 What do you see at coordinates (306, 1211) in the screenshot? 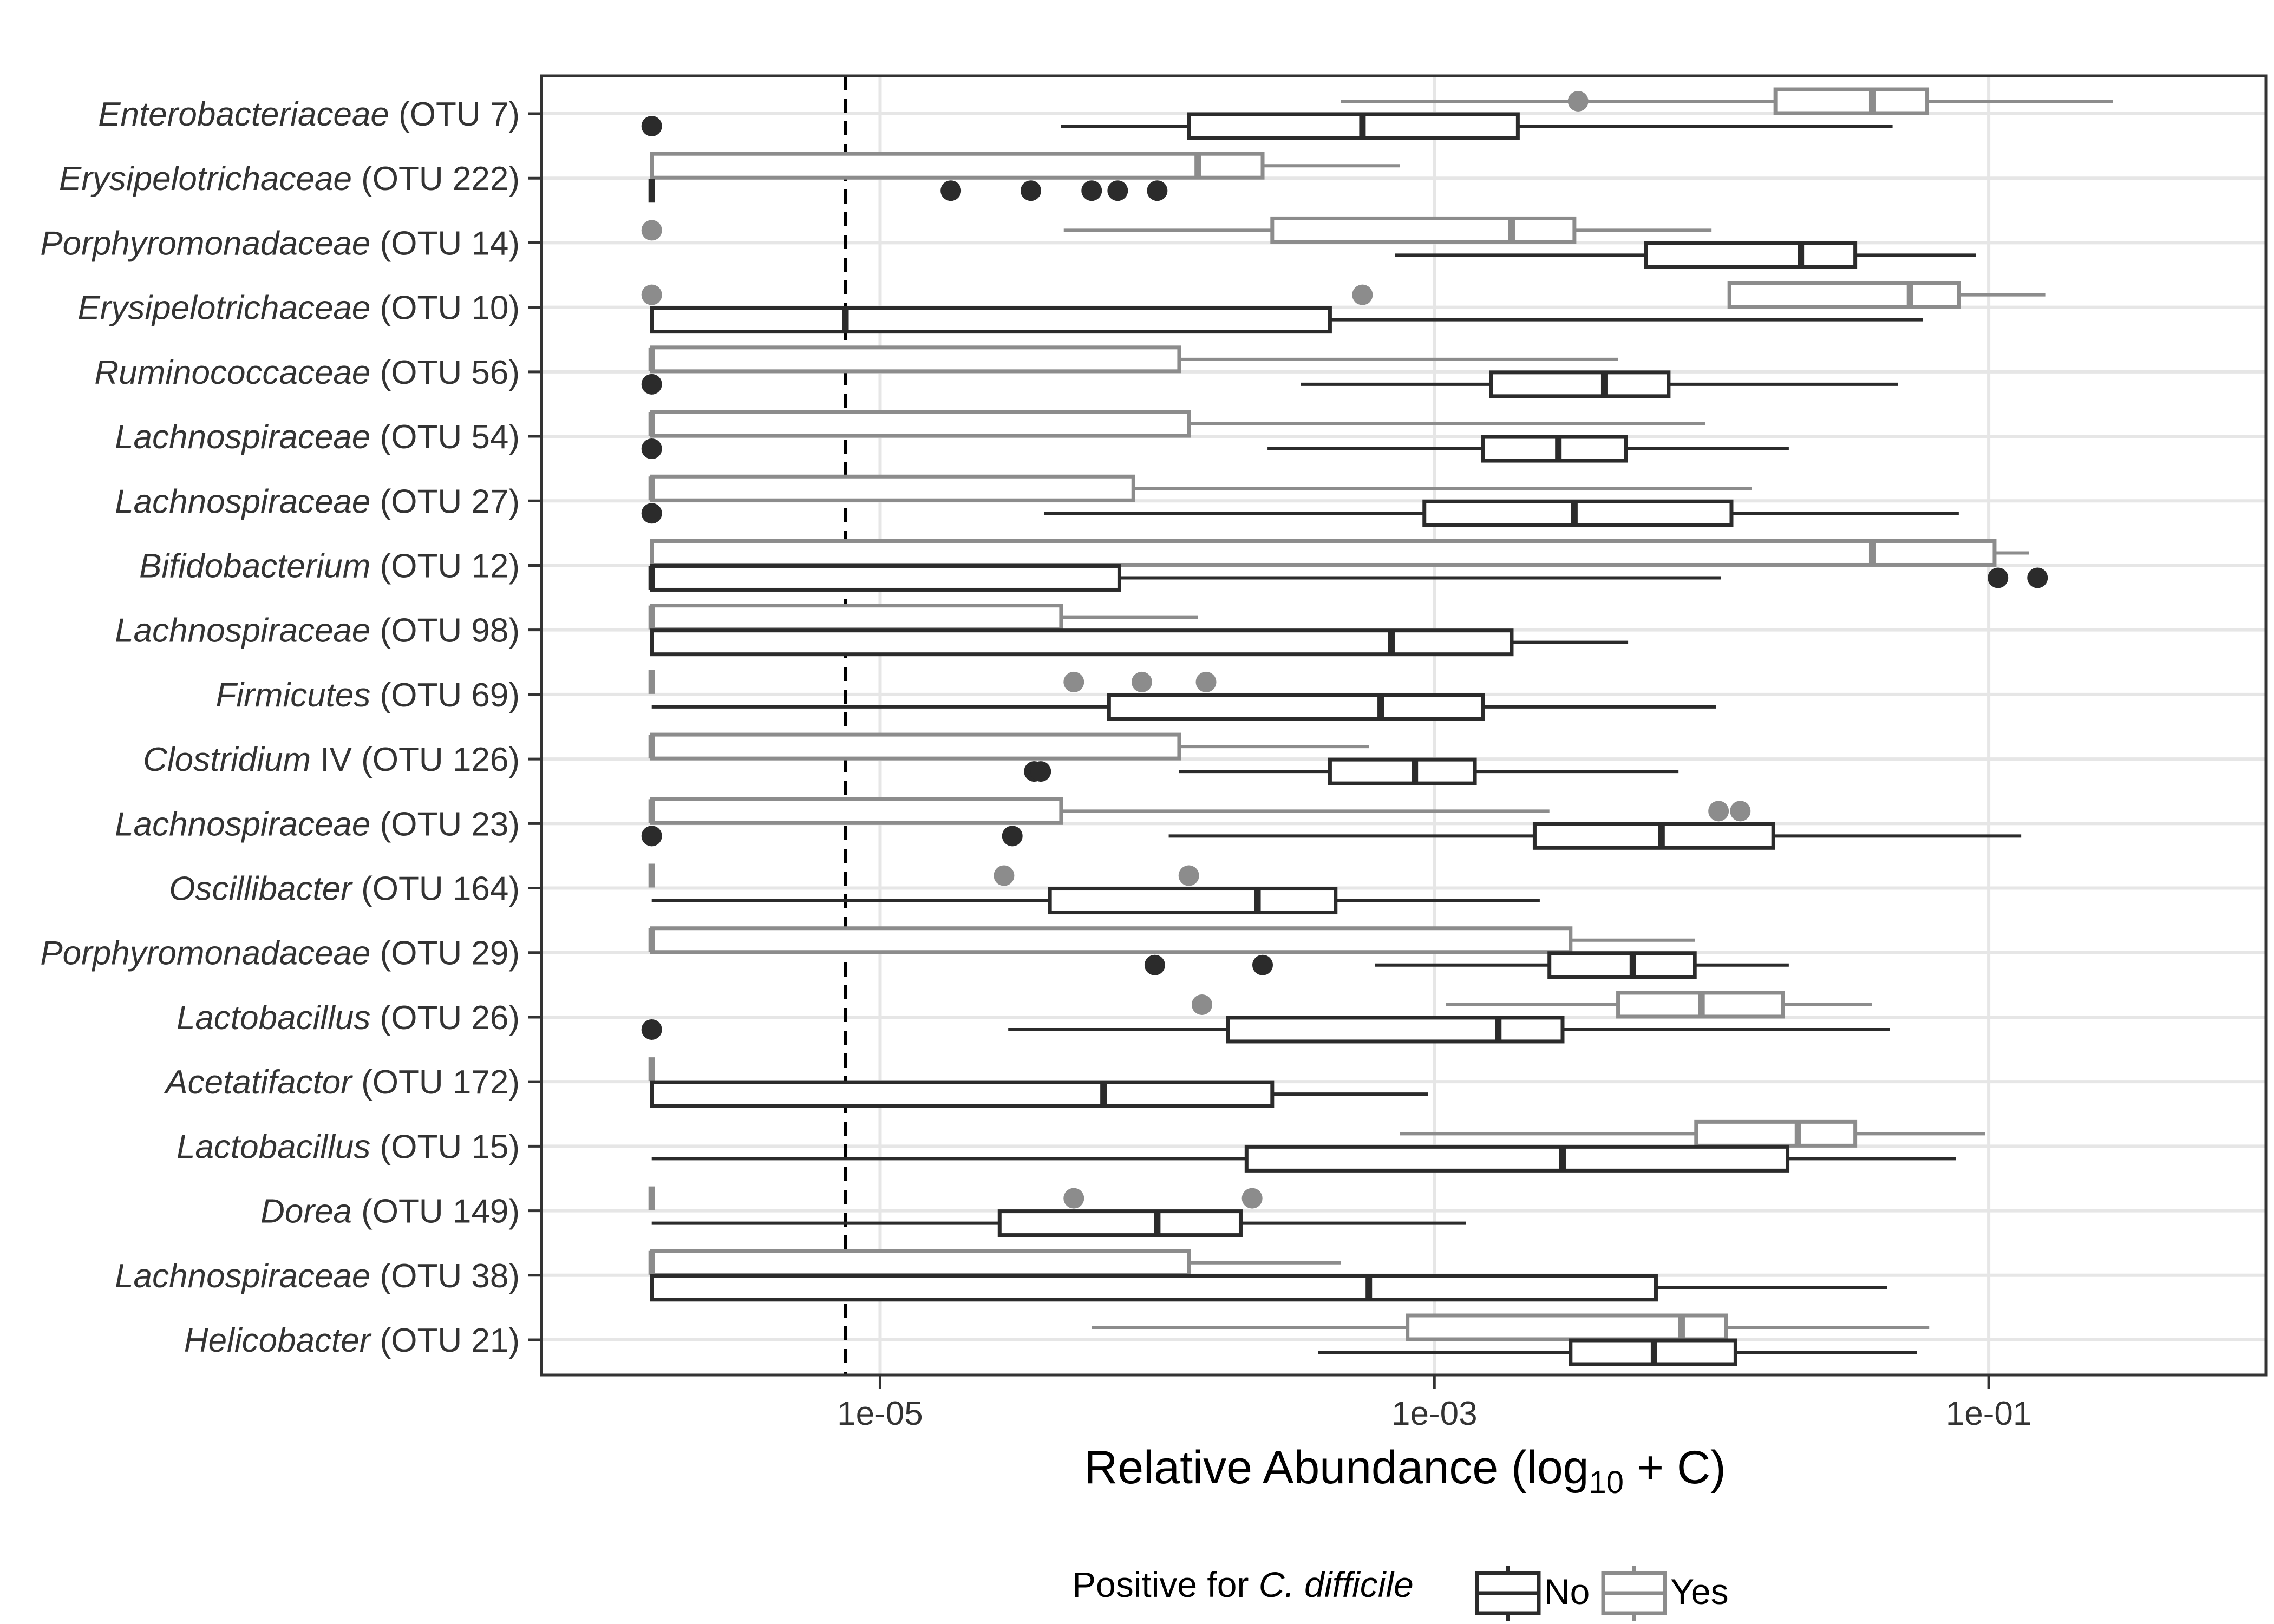
I see `taxon-name: Dorea` at bounding box center [306, 1211].